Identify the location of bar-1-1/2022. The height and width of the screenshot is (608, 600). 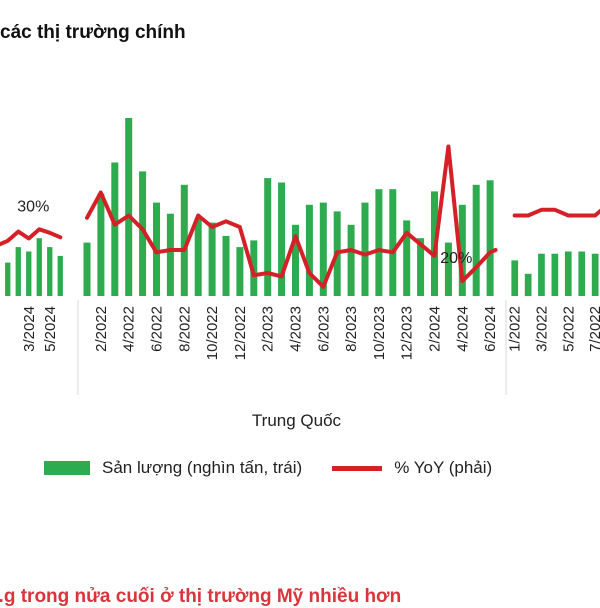
(87, 269).